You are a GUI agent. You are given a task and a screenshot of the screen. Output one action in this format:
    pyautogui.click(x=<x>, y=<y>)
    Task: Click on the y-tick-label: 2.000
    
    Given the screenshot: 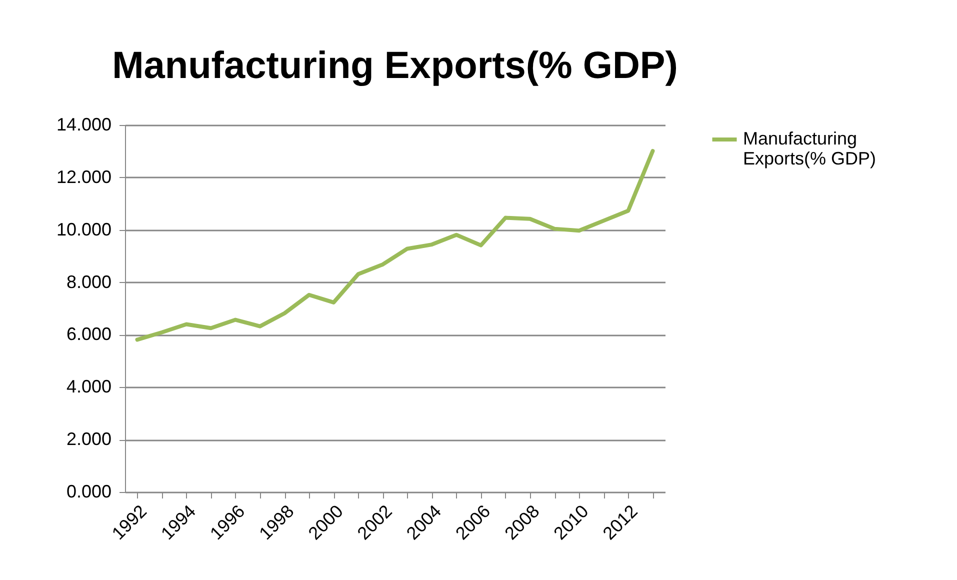 What is the action you would take?
    pyautogui.click(x=89, y=439)
    